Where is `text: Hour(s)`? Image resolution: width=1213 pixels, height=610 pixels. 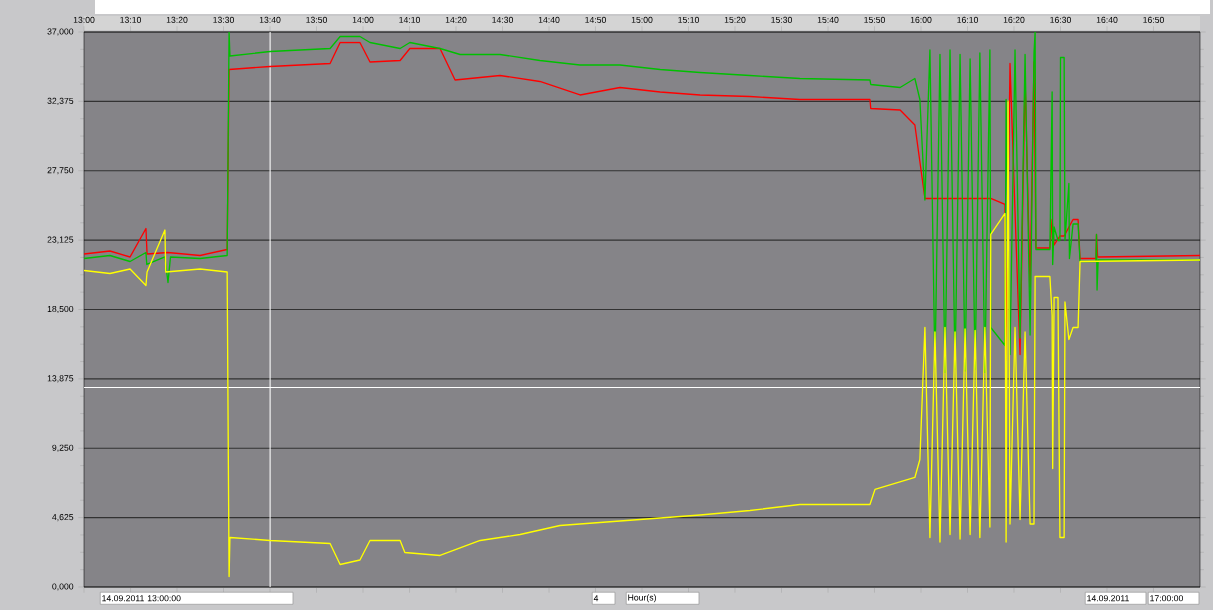 text: Hour(s) is located at coordinates (642, 598).